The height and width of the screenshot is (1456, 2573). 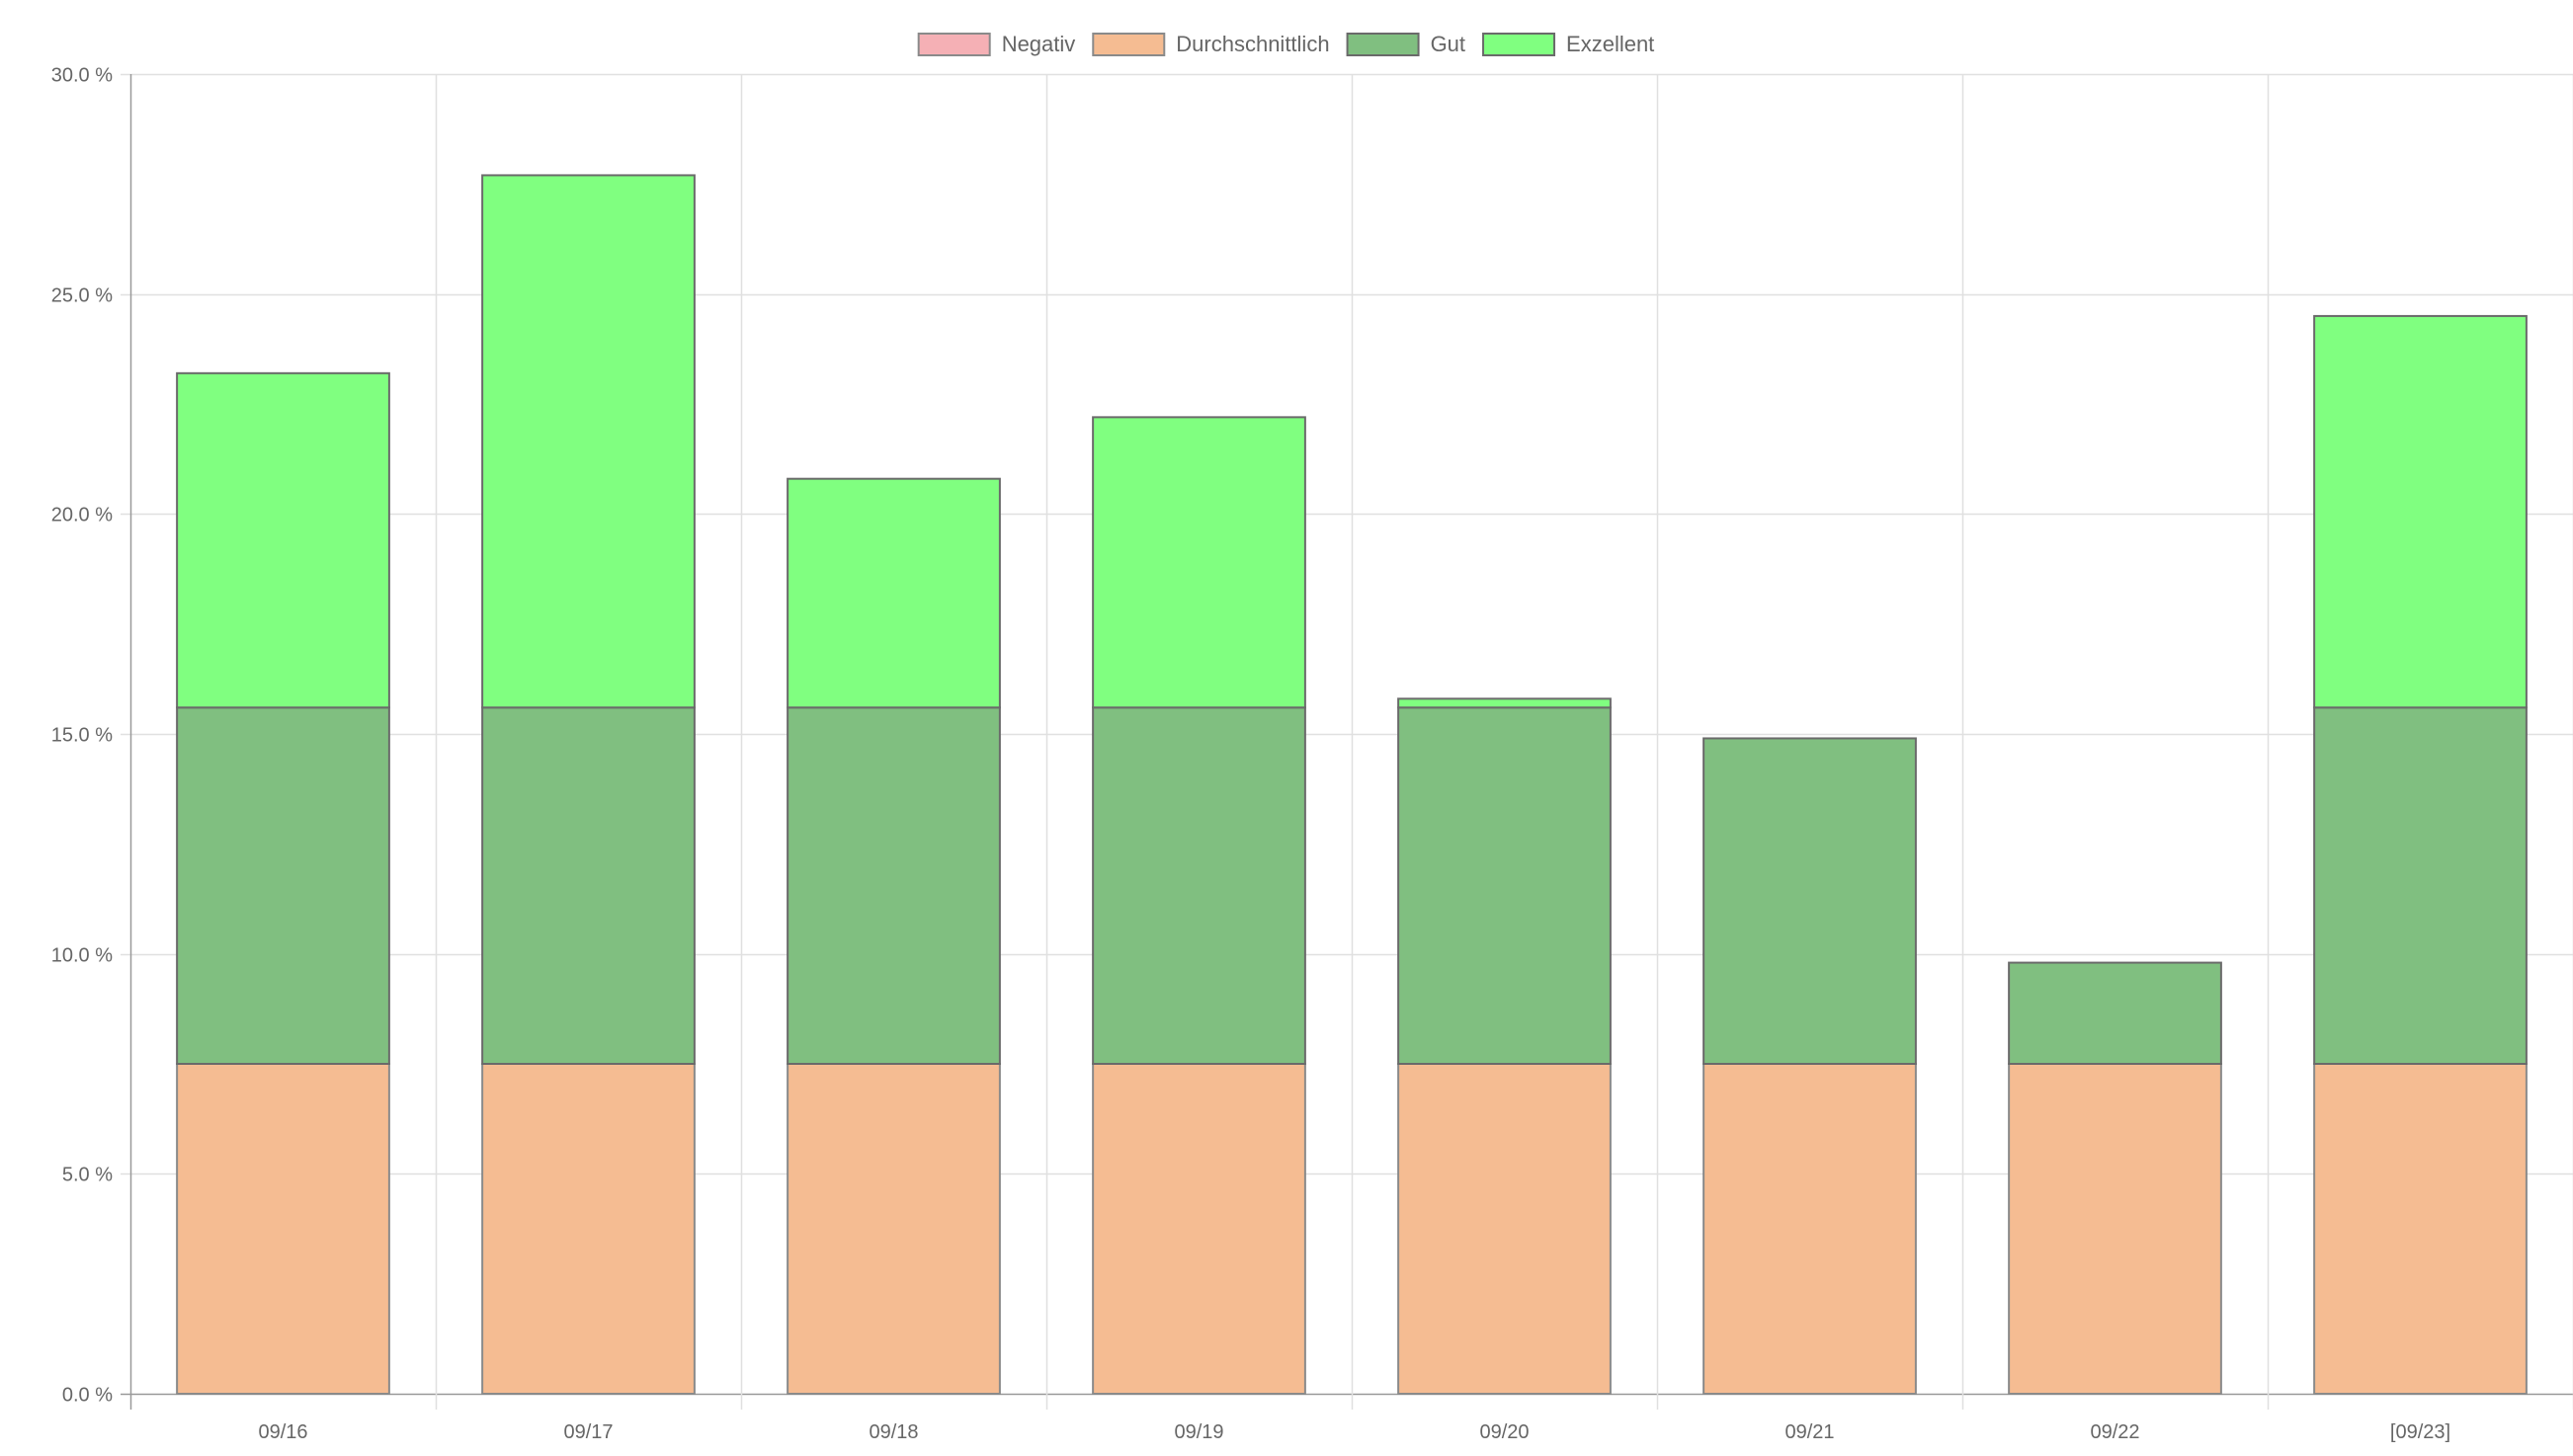 What do you see at coordinates (1504, 1432) in the screenshot?
I see `x-tick-label: 09/20` at bounding box center [1504, 1432].